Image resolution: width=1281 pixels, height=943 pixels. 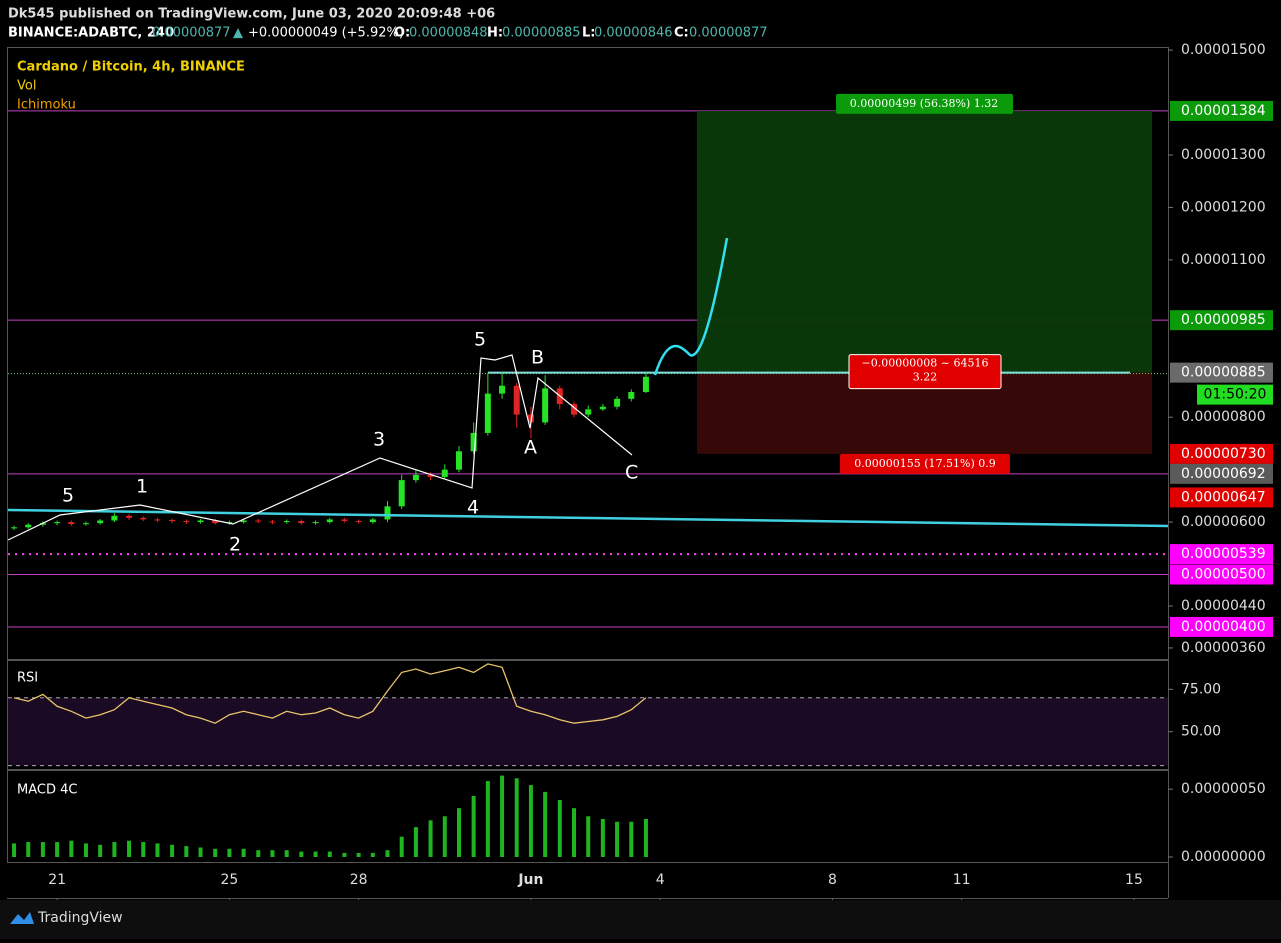 What do you see at coordinates (925, 377) in the screenshot?
I see `entry-label: 3.22` at bounding box center [925, 377].